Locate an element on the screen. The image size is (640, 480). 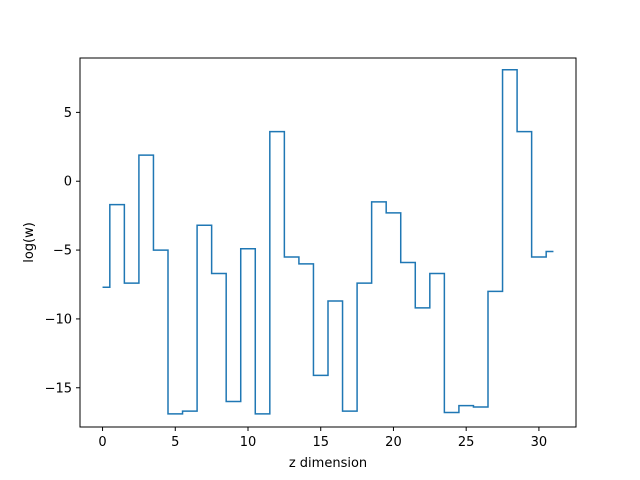
x-tick-label: 0 is located at coordinates (102, 442).